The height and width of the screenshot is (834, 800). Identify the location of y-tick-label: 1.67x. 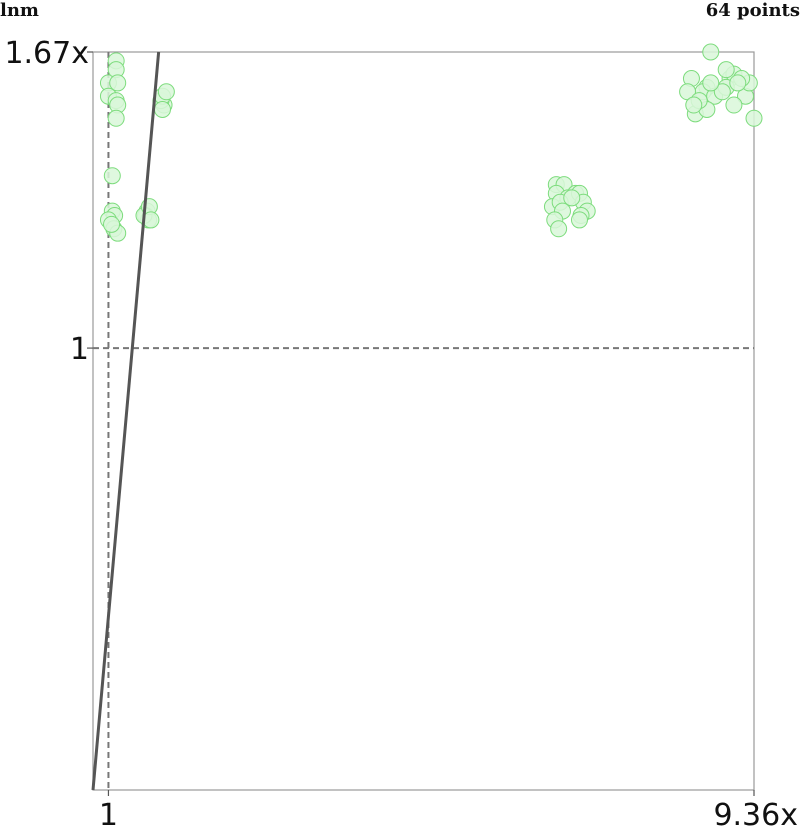
(46, 53).